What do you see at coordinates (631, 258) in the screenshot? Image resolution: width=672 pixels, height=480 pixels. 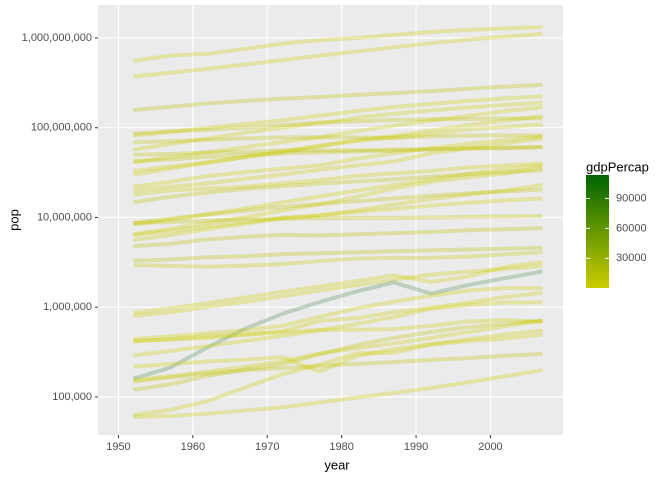 I see `colorbar-label: 30000` at bounding box center [631, 258].